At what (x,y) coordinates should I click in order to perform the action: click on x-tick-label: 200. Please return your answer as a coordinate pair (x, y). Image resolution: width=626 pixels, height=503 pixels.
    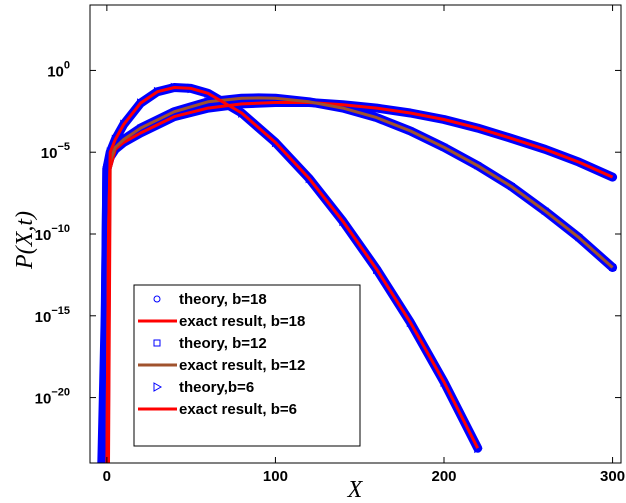
    Looking at the image, I should click on (443, 476).